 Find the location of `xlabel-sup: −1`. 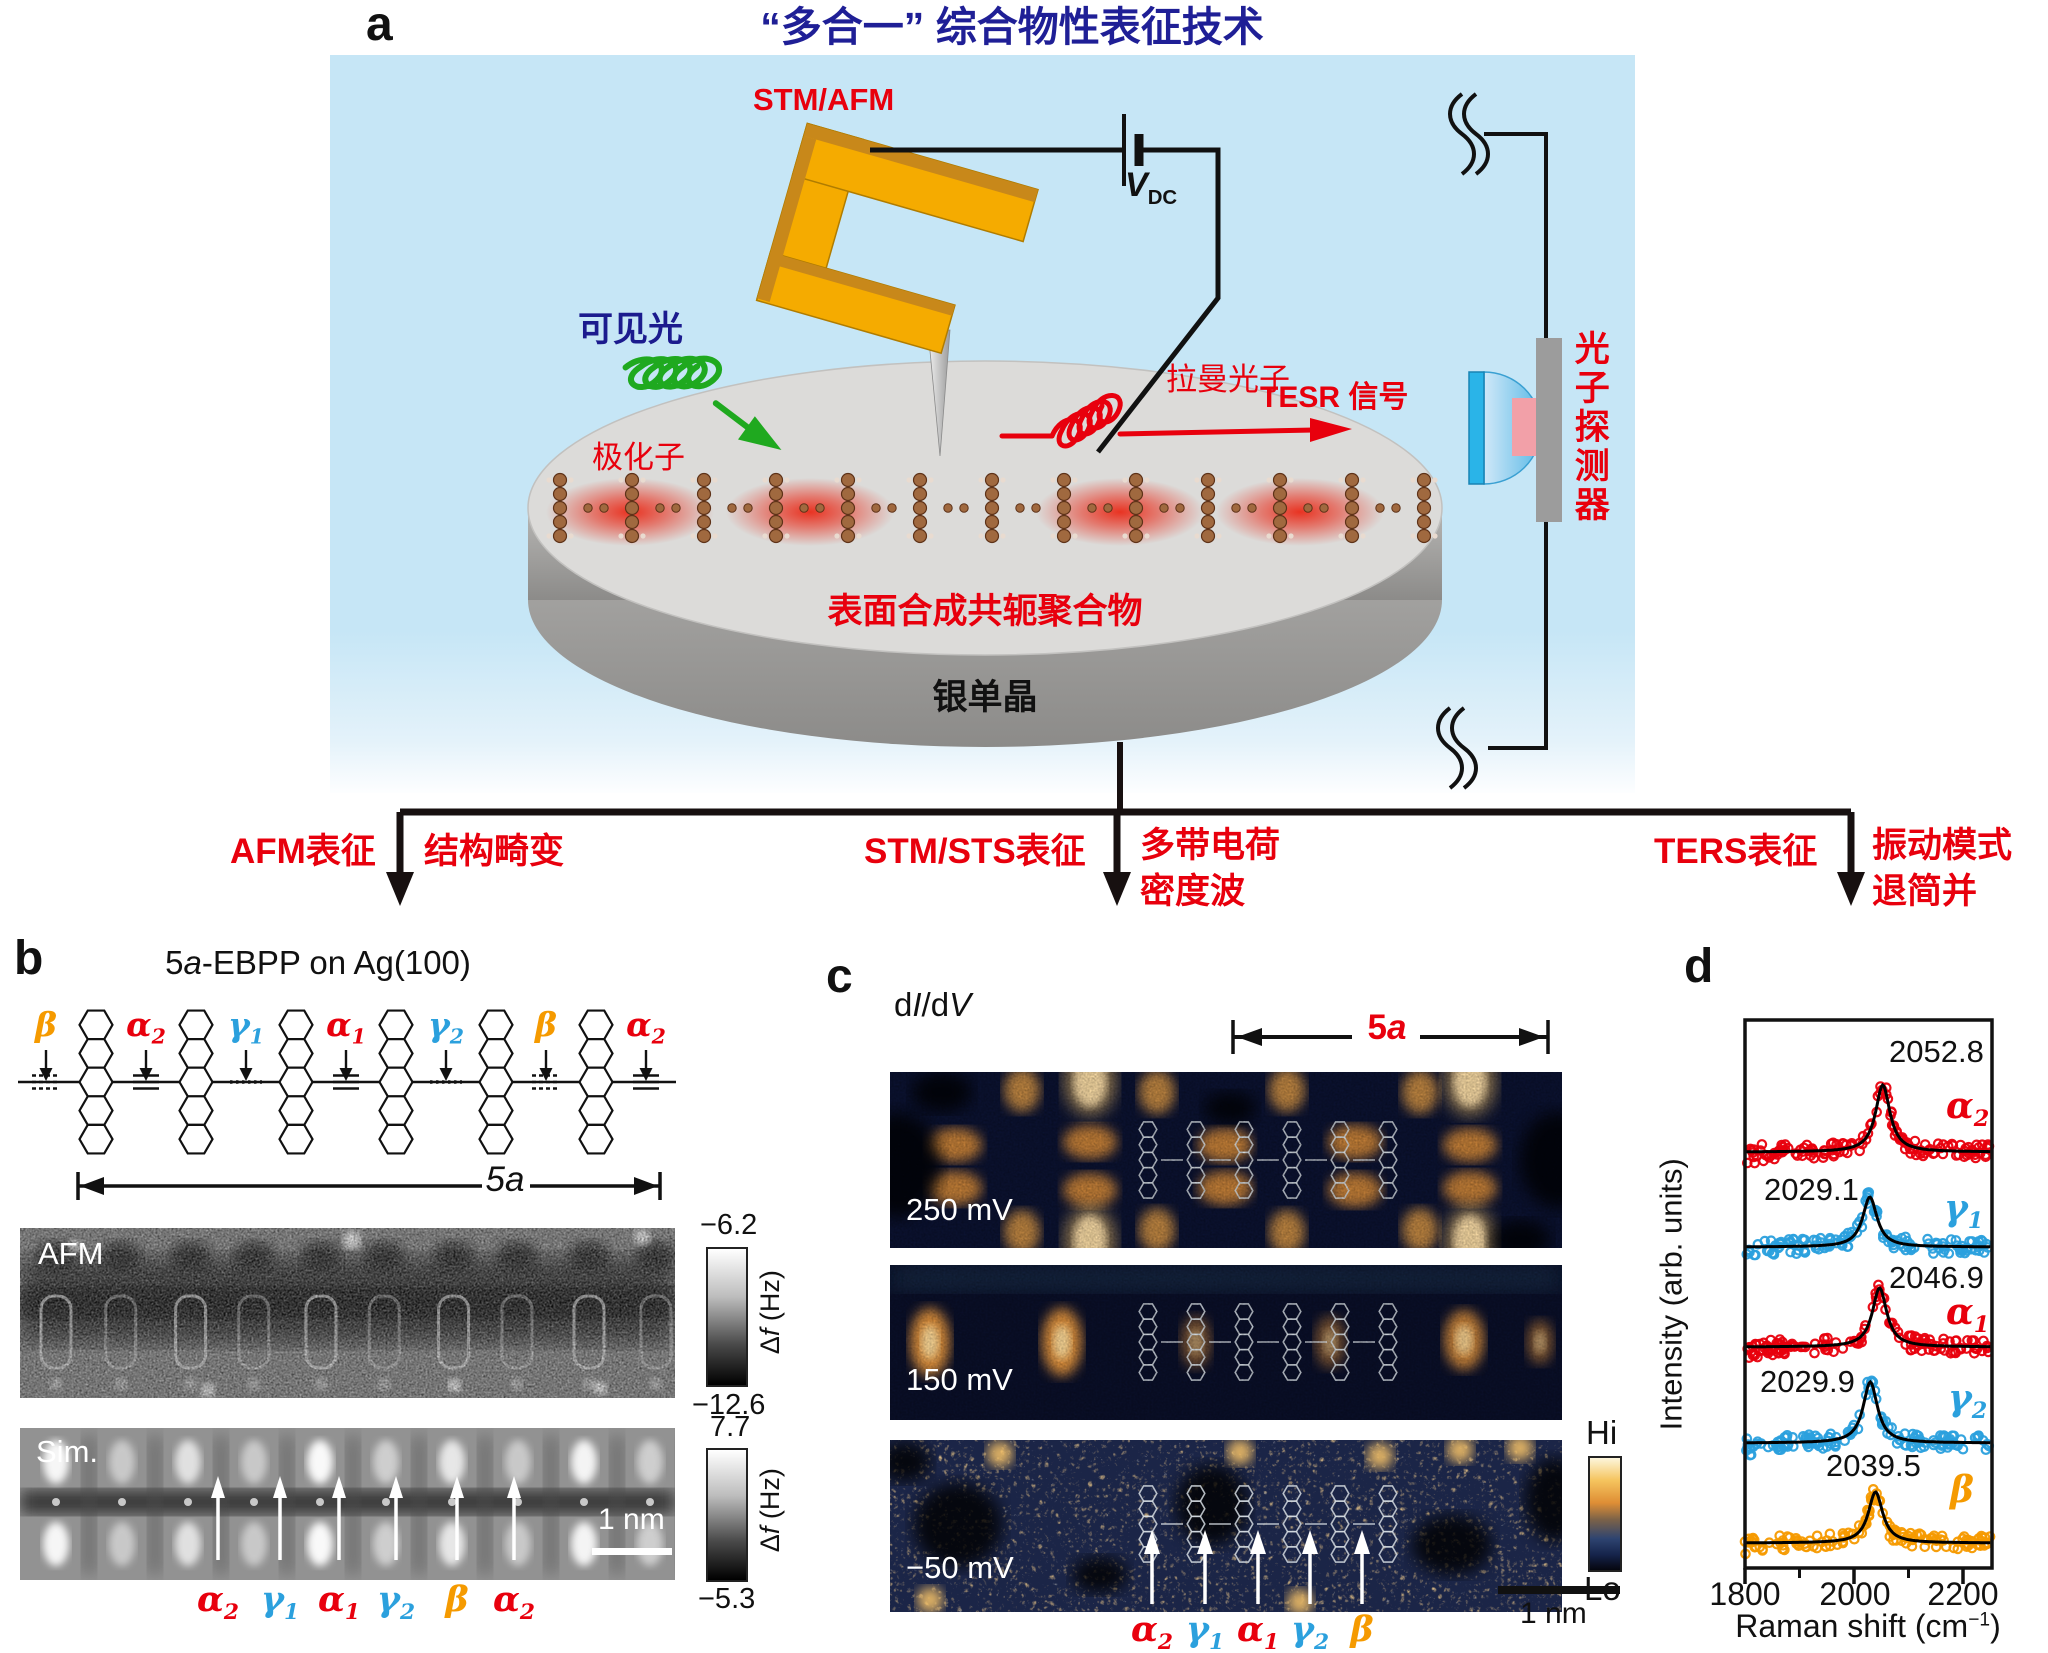

xlabel-sup: −1 is located at coordinates (1979, 1620).